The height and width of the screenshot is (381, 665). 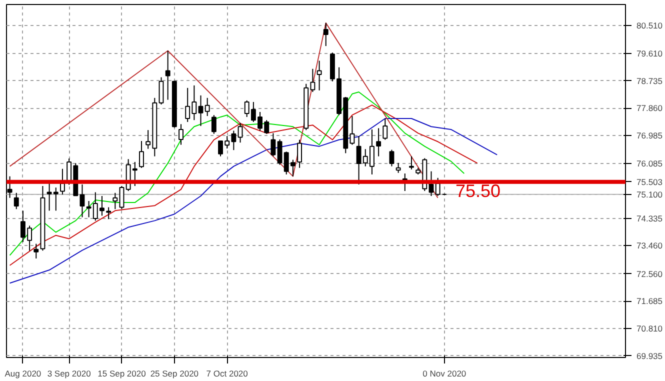 What do you see at coordinates (649, 194) in the screenshot?
I see `y-tick-label: 75.100` at bounding box center [649, 194].